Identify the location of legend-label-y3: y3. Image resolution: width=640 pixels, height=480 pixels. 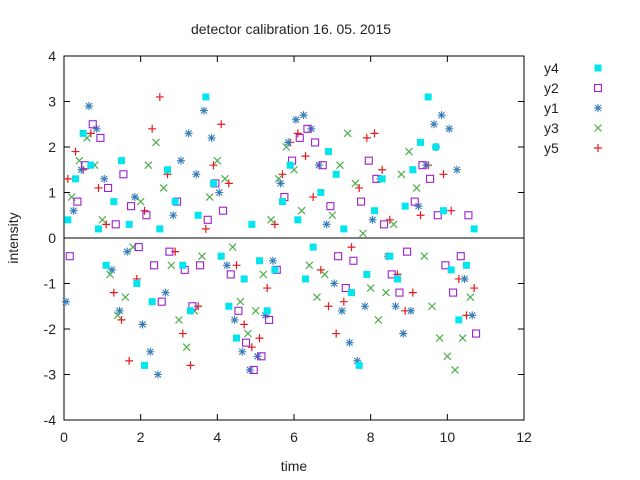
(551, 128).